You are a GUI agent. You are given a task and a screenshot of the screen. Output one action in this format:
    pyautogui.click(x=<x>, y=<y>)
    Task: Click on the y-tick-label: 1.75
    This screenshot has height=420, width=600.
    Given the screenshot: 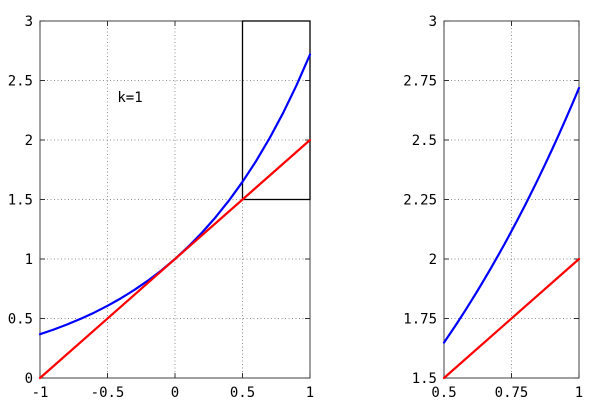 What is the action you would take?
    pyautogui.click(x=420, y=320)
    